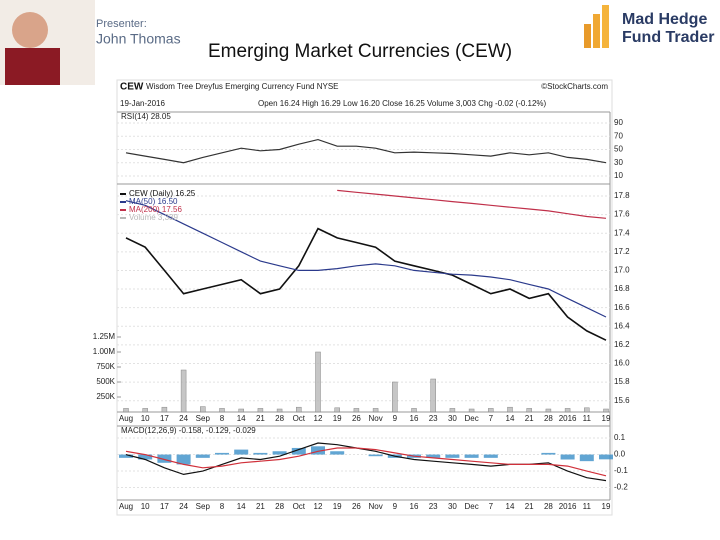  What do you see at coordinates (146, 116) in the screenshot?
I see `panel-title: RSI(14) 28.05` at bounding box center [146, 116].